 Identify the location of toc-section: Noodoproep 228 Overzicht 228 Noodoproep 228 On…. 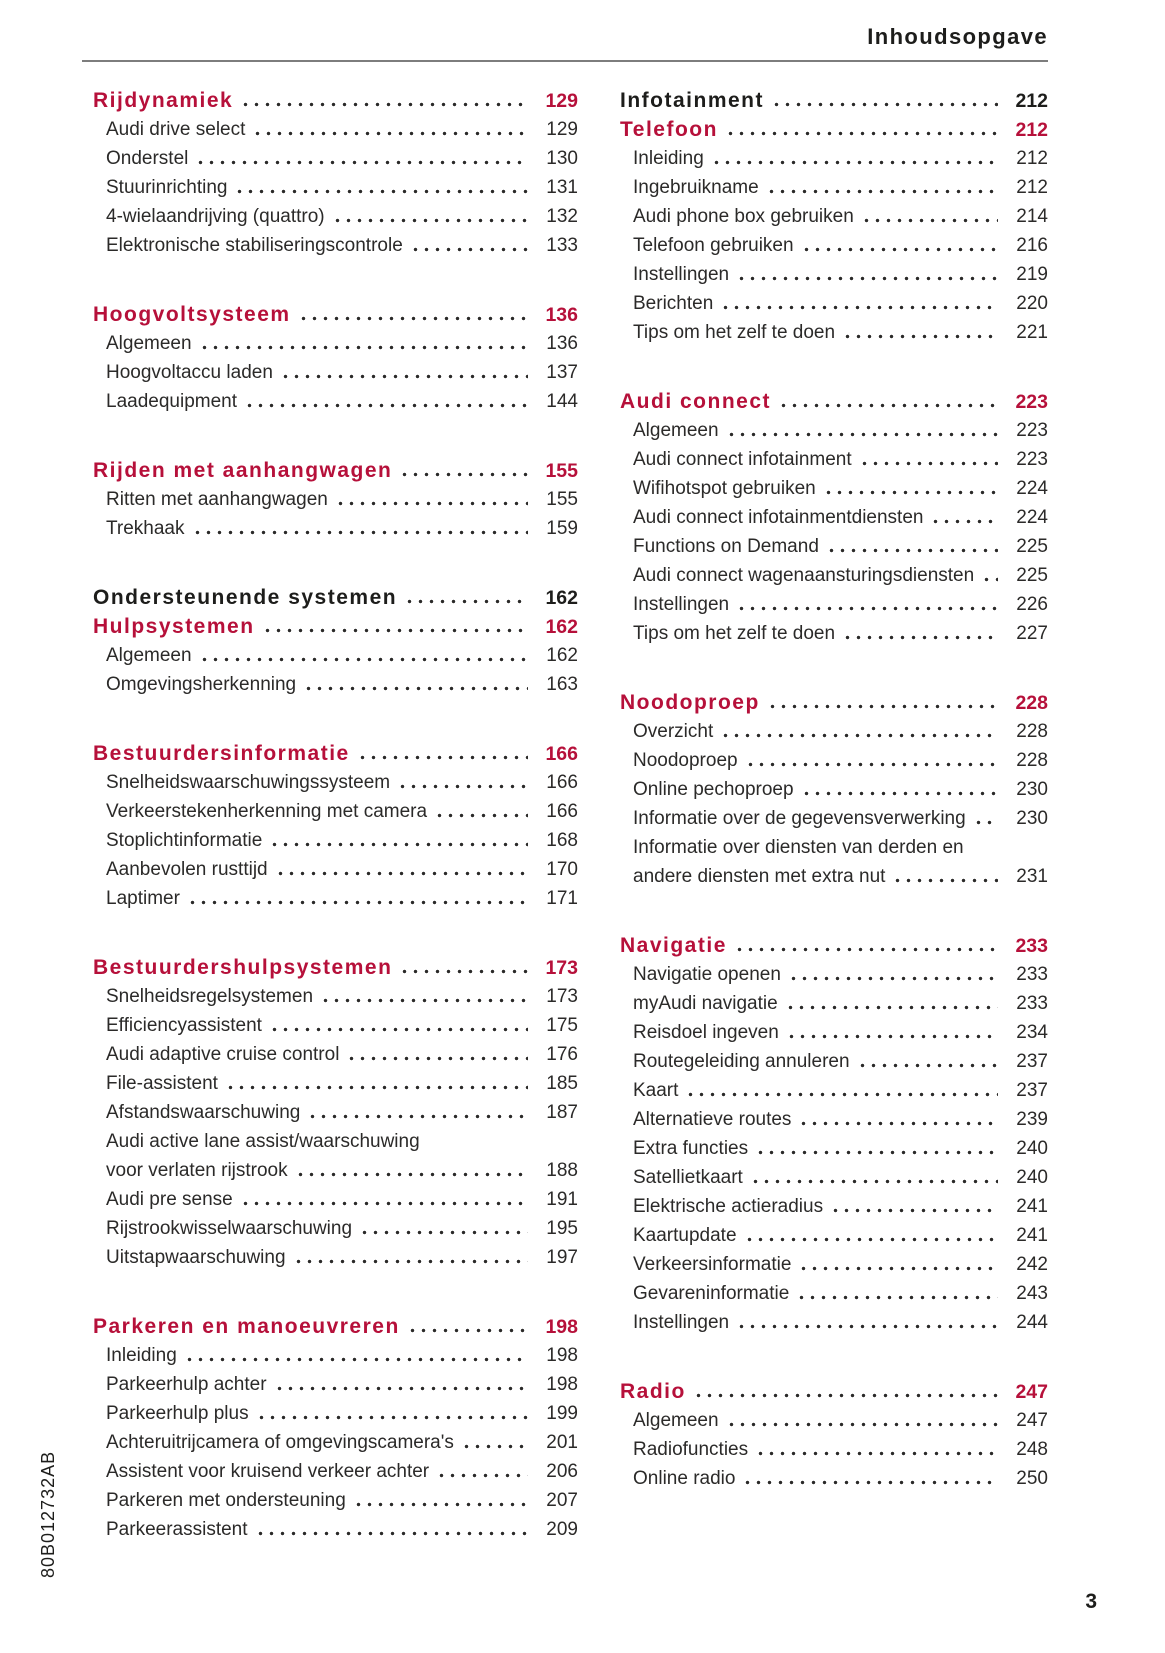
(834, 789).